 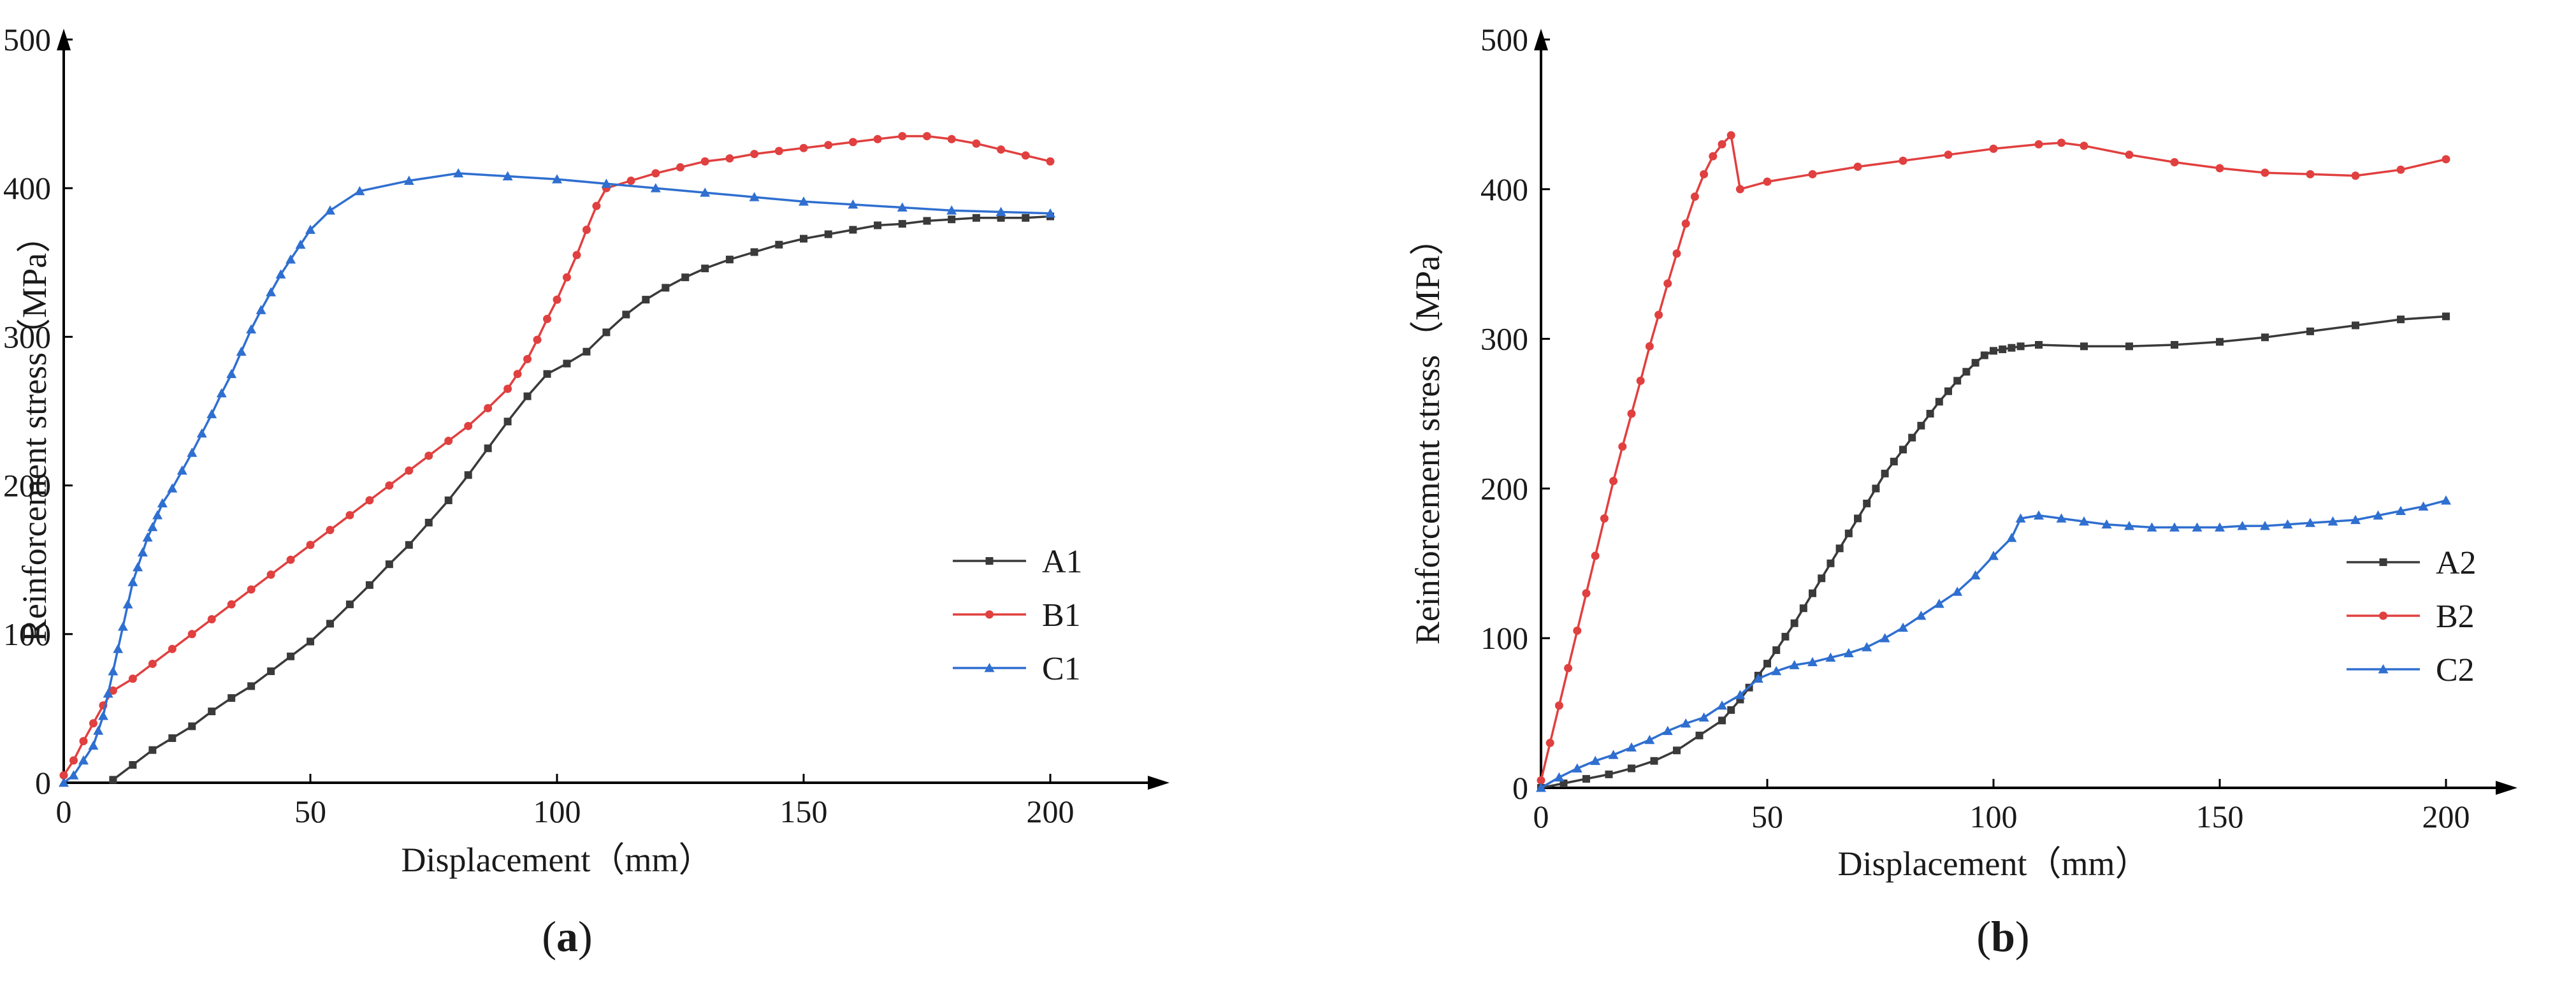 What do you see at coordinates (2220, 816) in the screenshot?
I see `x-tick-label: 150` at bounding box center [2220, 816].